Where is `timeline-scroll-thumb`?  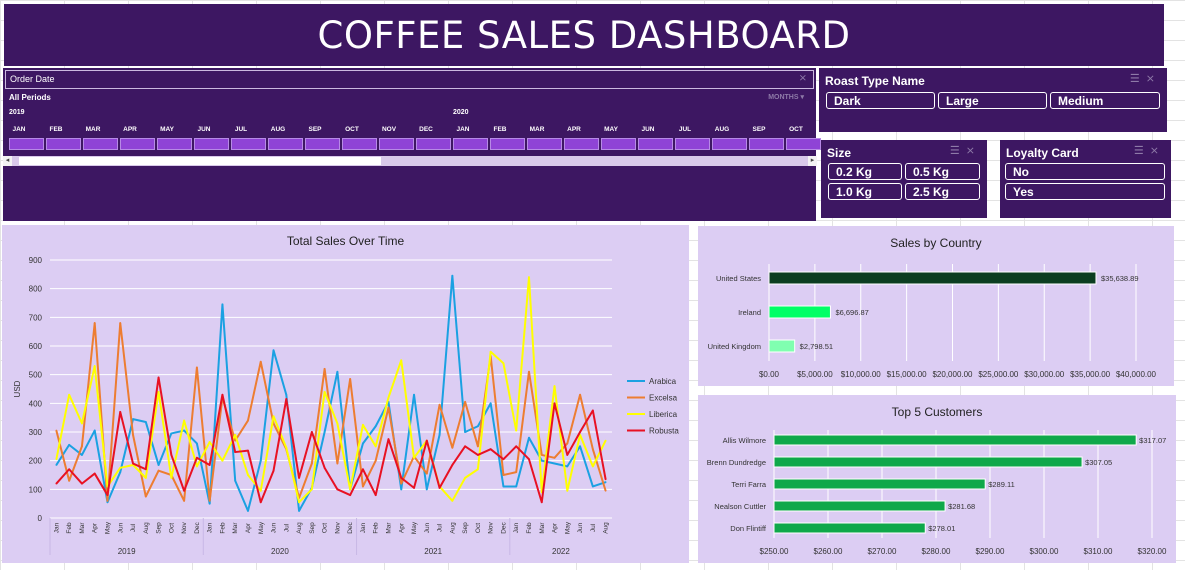 timeline-scroll-thumb is located at coordinates (200, 161).